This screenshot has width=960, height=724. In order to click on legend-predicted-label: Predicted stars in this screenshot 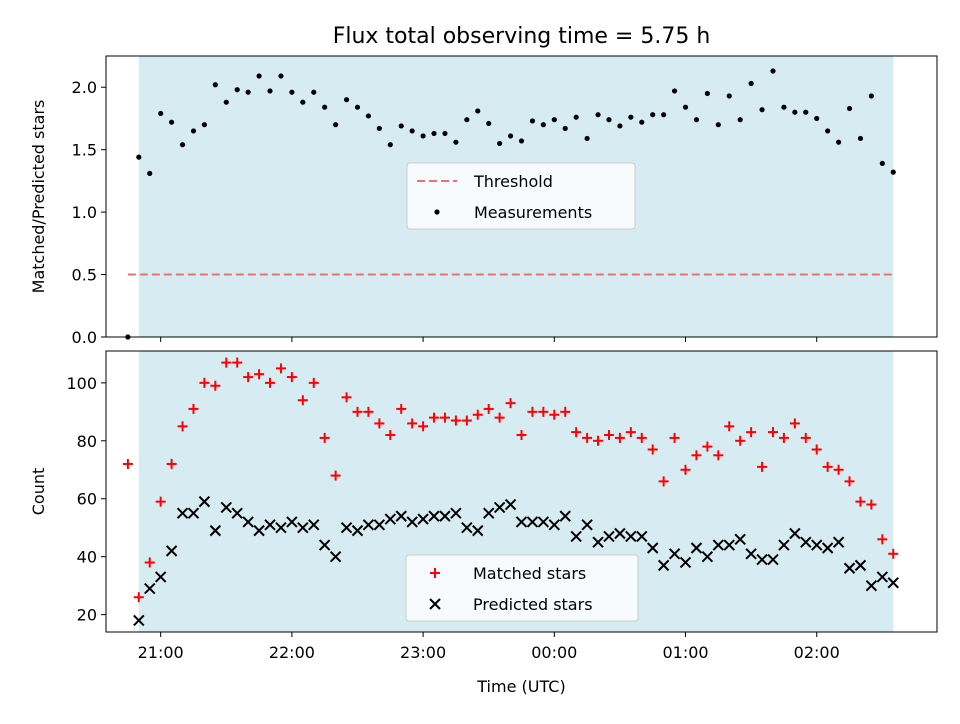, I will do `click(533, 604)`.